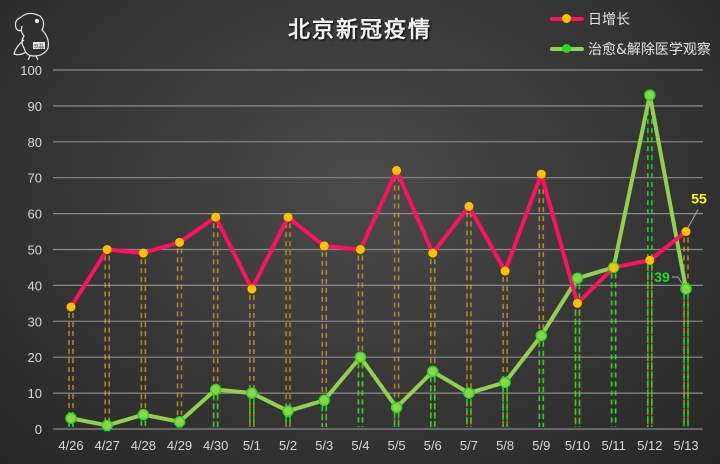 This screenshot has width=720, height=464. I want to click on legend-swatch-daily, so click(567, 19).